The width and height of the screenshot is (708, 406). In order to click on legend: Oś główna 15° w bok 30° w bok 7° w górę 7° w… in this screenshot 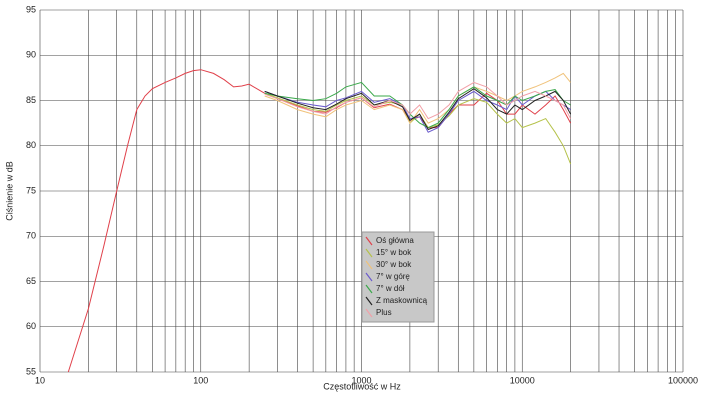, I will do `click(398, 277)`.